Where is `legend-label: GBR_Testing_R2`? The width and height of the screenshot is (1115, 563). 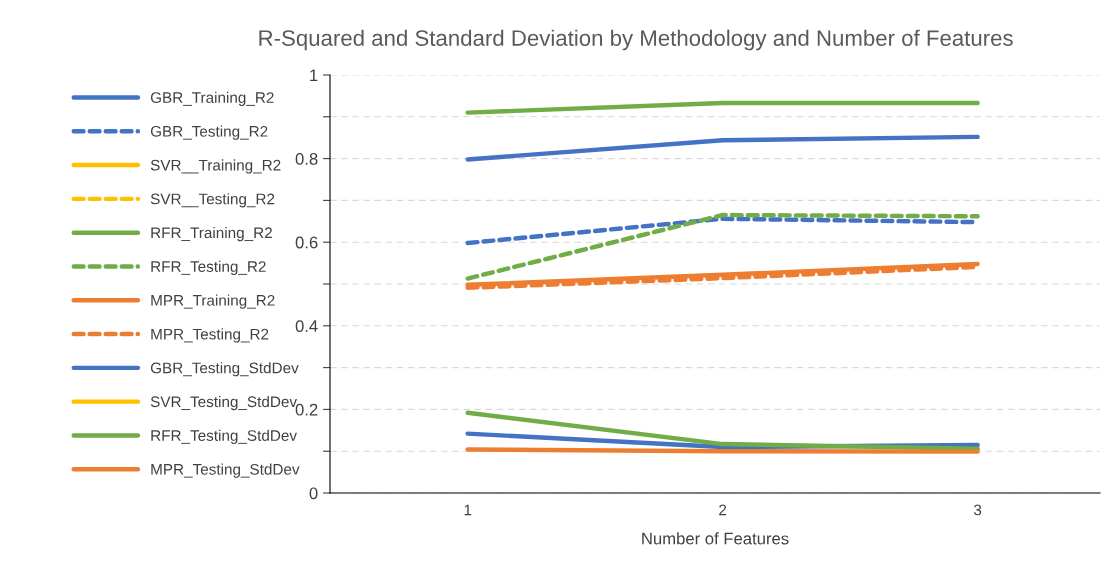
legend-label: GBR_Testing_R2 is located at coordinates (209, 132).